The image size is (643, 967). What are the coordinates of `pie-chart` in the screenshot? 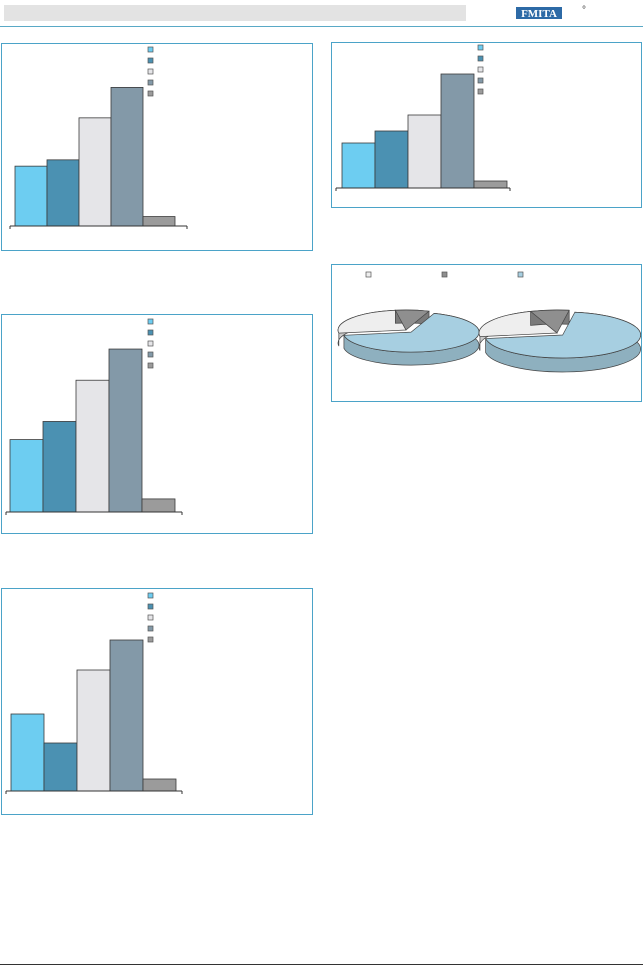 It's located at (489, 322).